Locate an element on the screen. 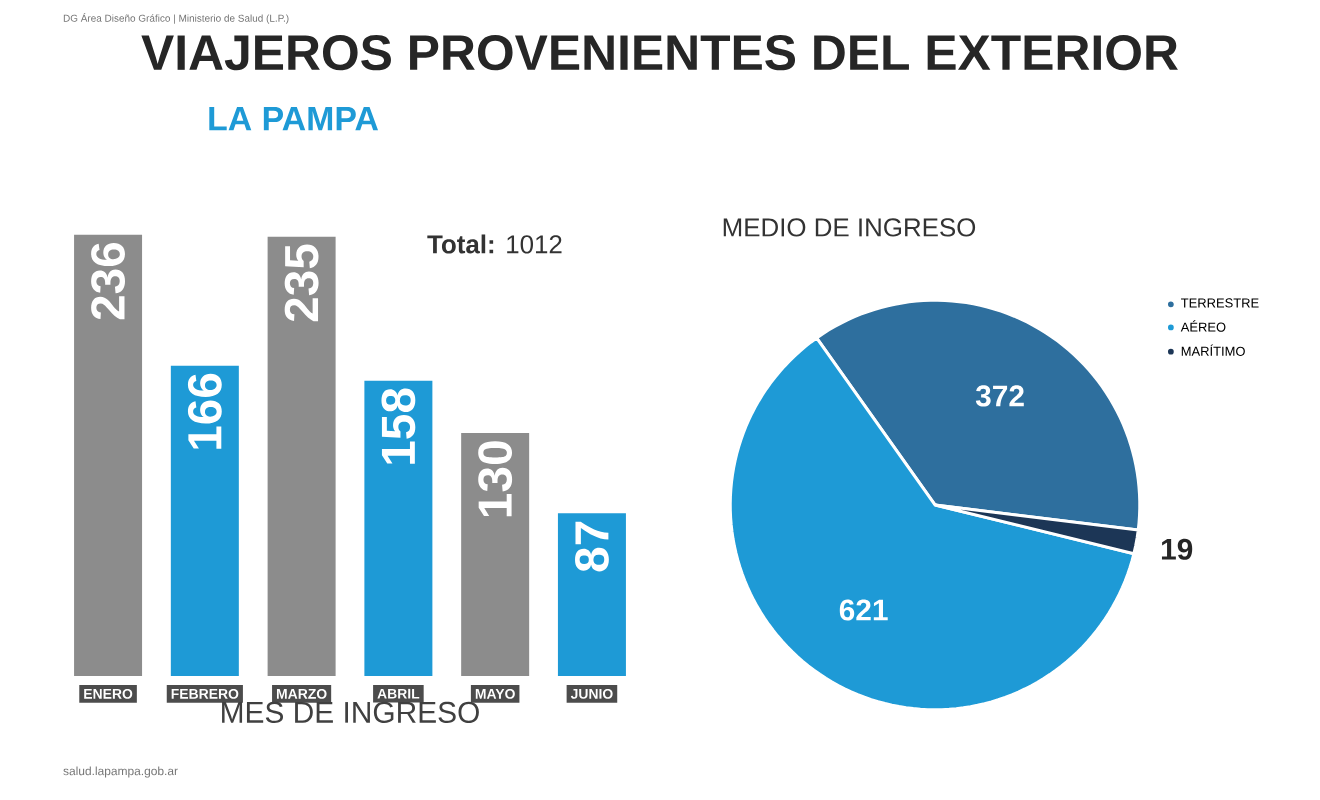 The image size is (1320, 800). data-label: 87 is located at coordinates (592, 546).